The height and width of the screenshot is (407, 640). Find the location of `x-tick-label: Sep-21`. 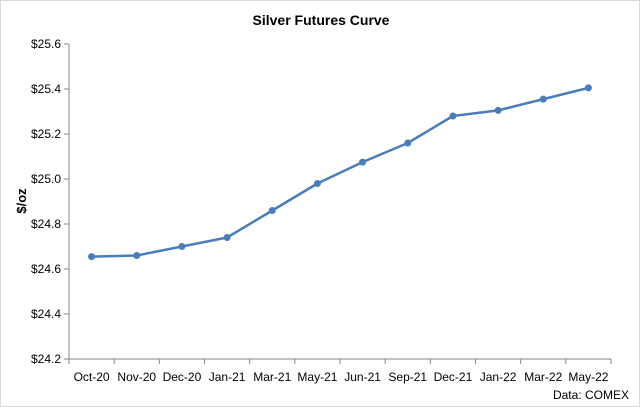

x-tick-label: Sep-21 is located at coordinates (407, 377).